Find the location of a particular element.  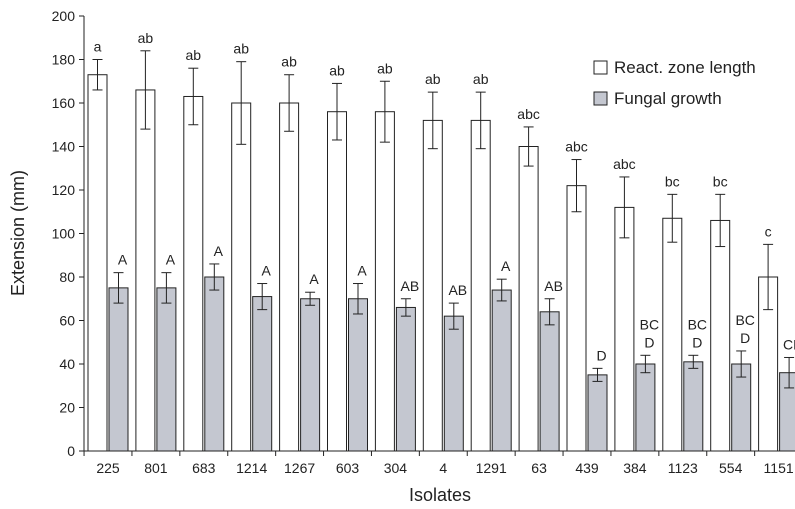

x-tick-label: 1151 is located at coordinates (779, 468).